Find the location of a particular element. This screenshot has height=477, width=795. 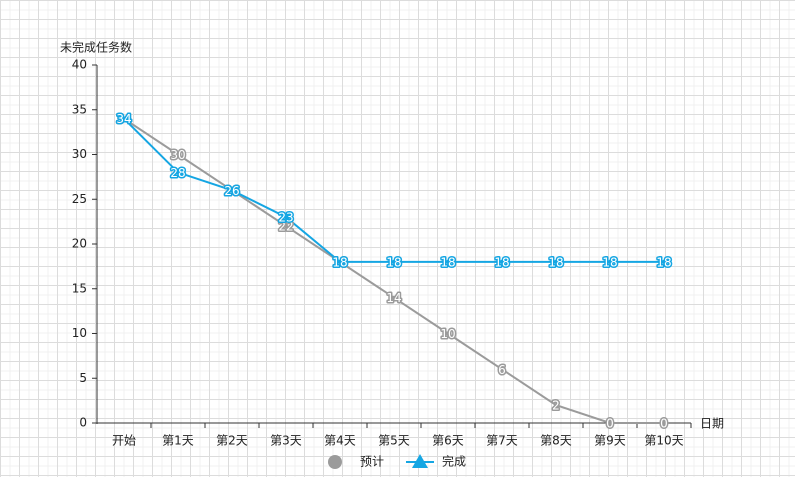

data-label: 30 is located at coordinates (177, 155).